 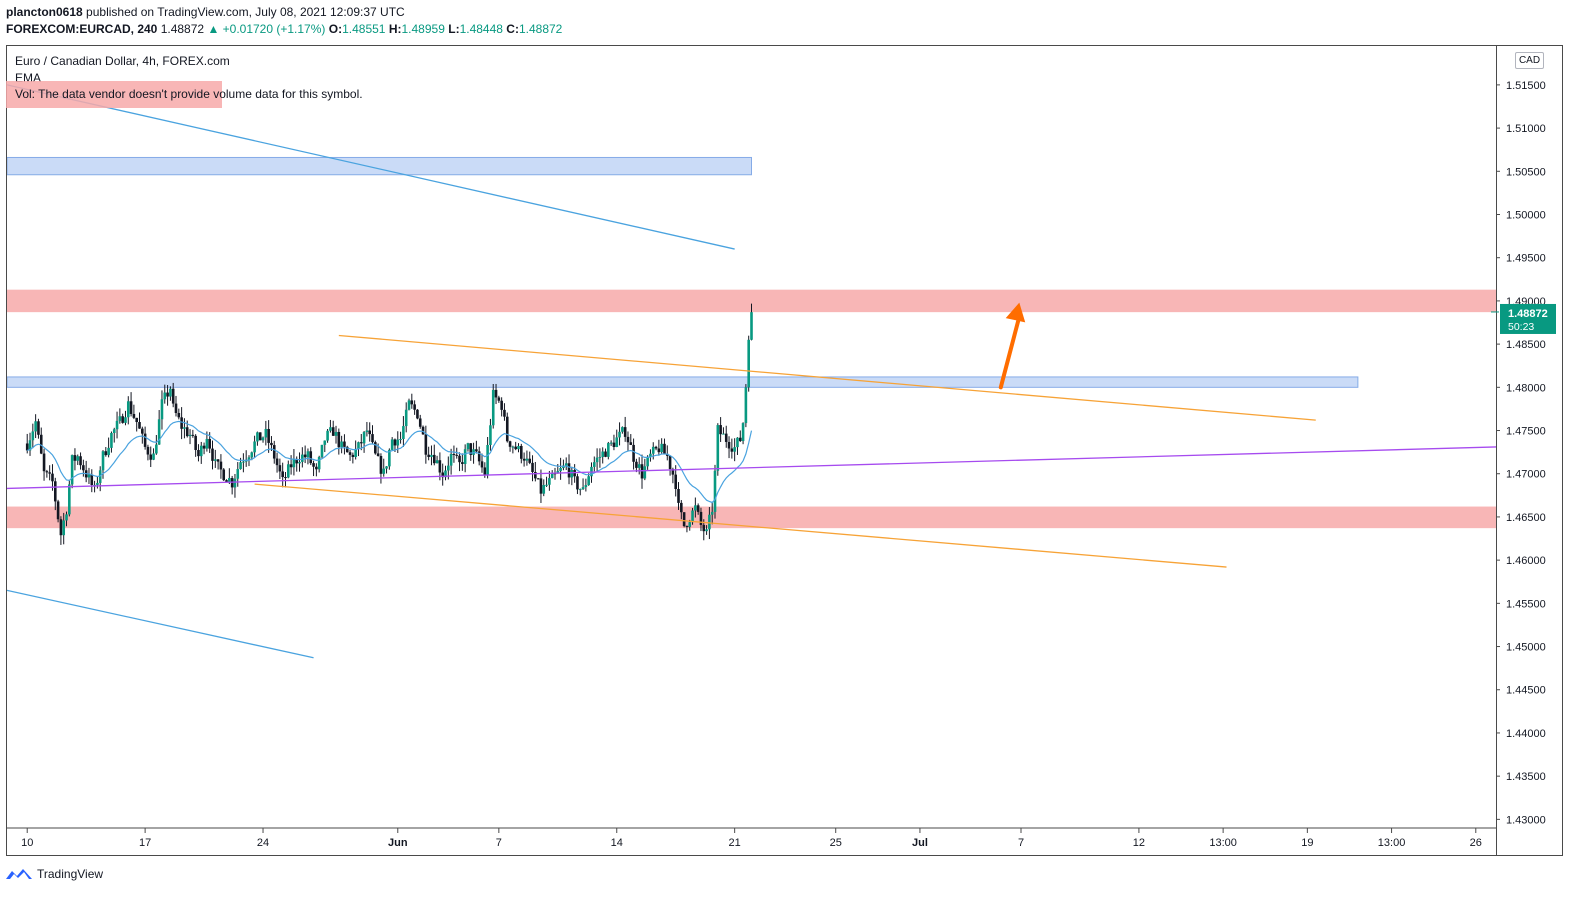 I want to click on last-price-label: 1.48872, so click(x=182, y=29).